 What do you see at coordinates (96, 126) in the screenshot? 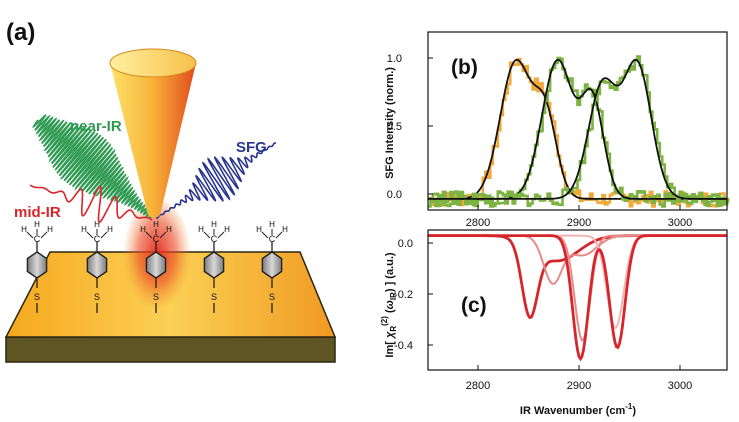
I see `near-ir-label: near-IR` at bounding box center [96, 126].